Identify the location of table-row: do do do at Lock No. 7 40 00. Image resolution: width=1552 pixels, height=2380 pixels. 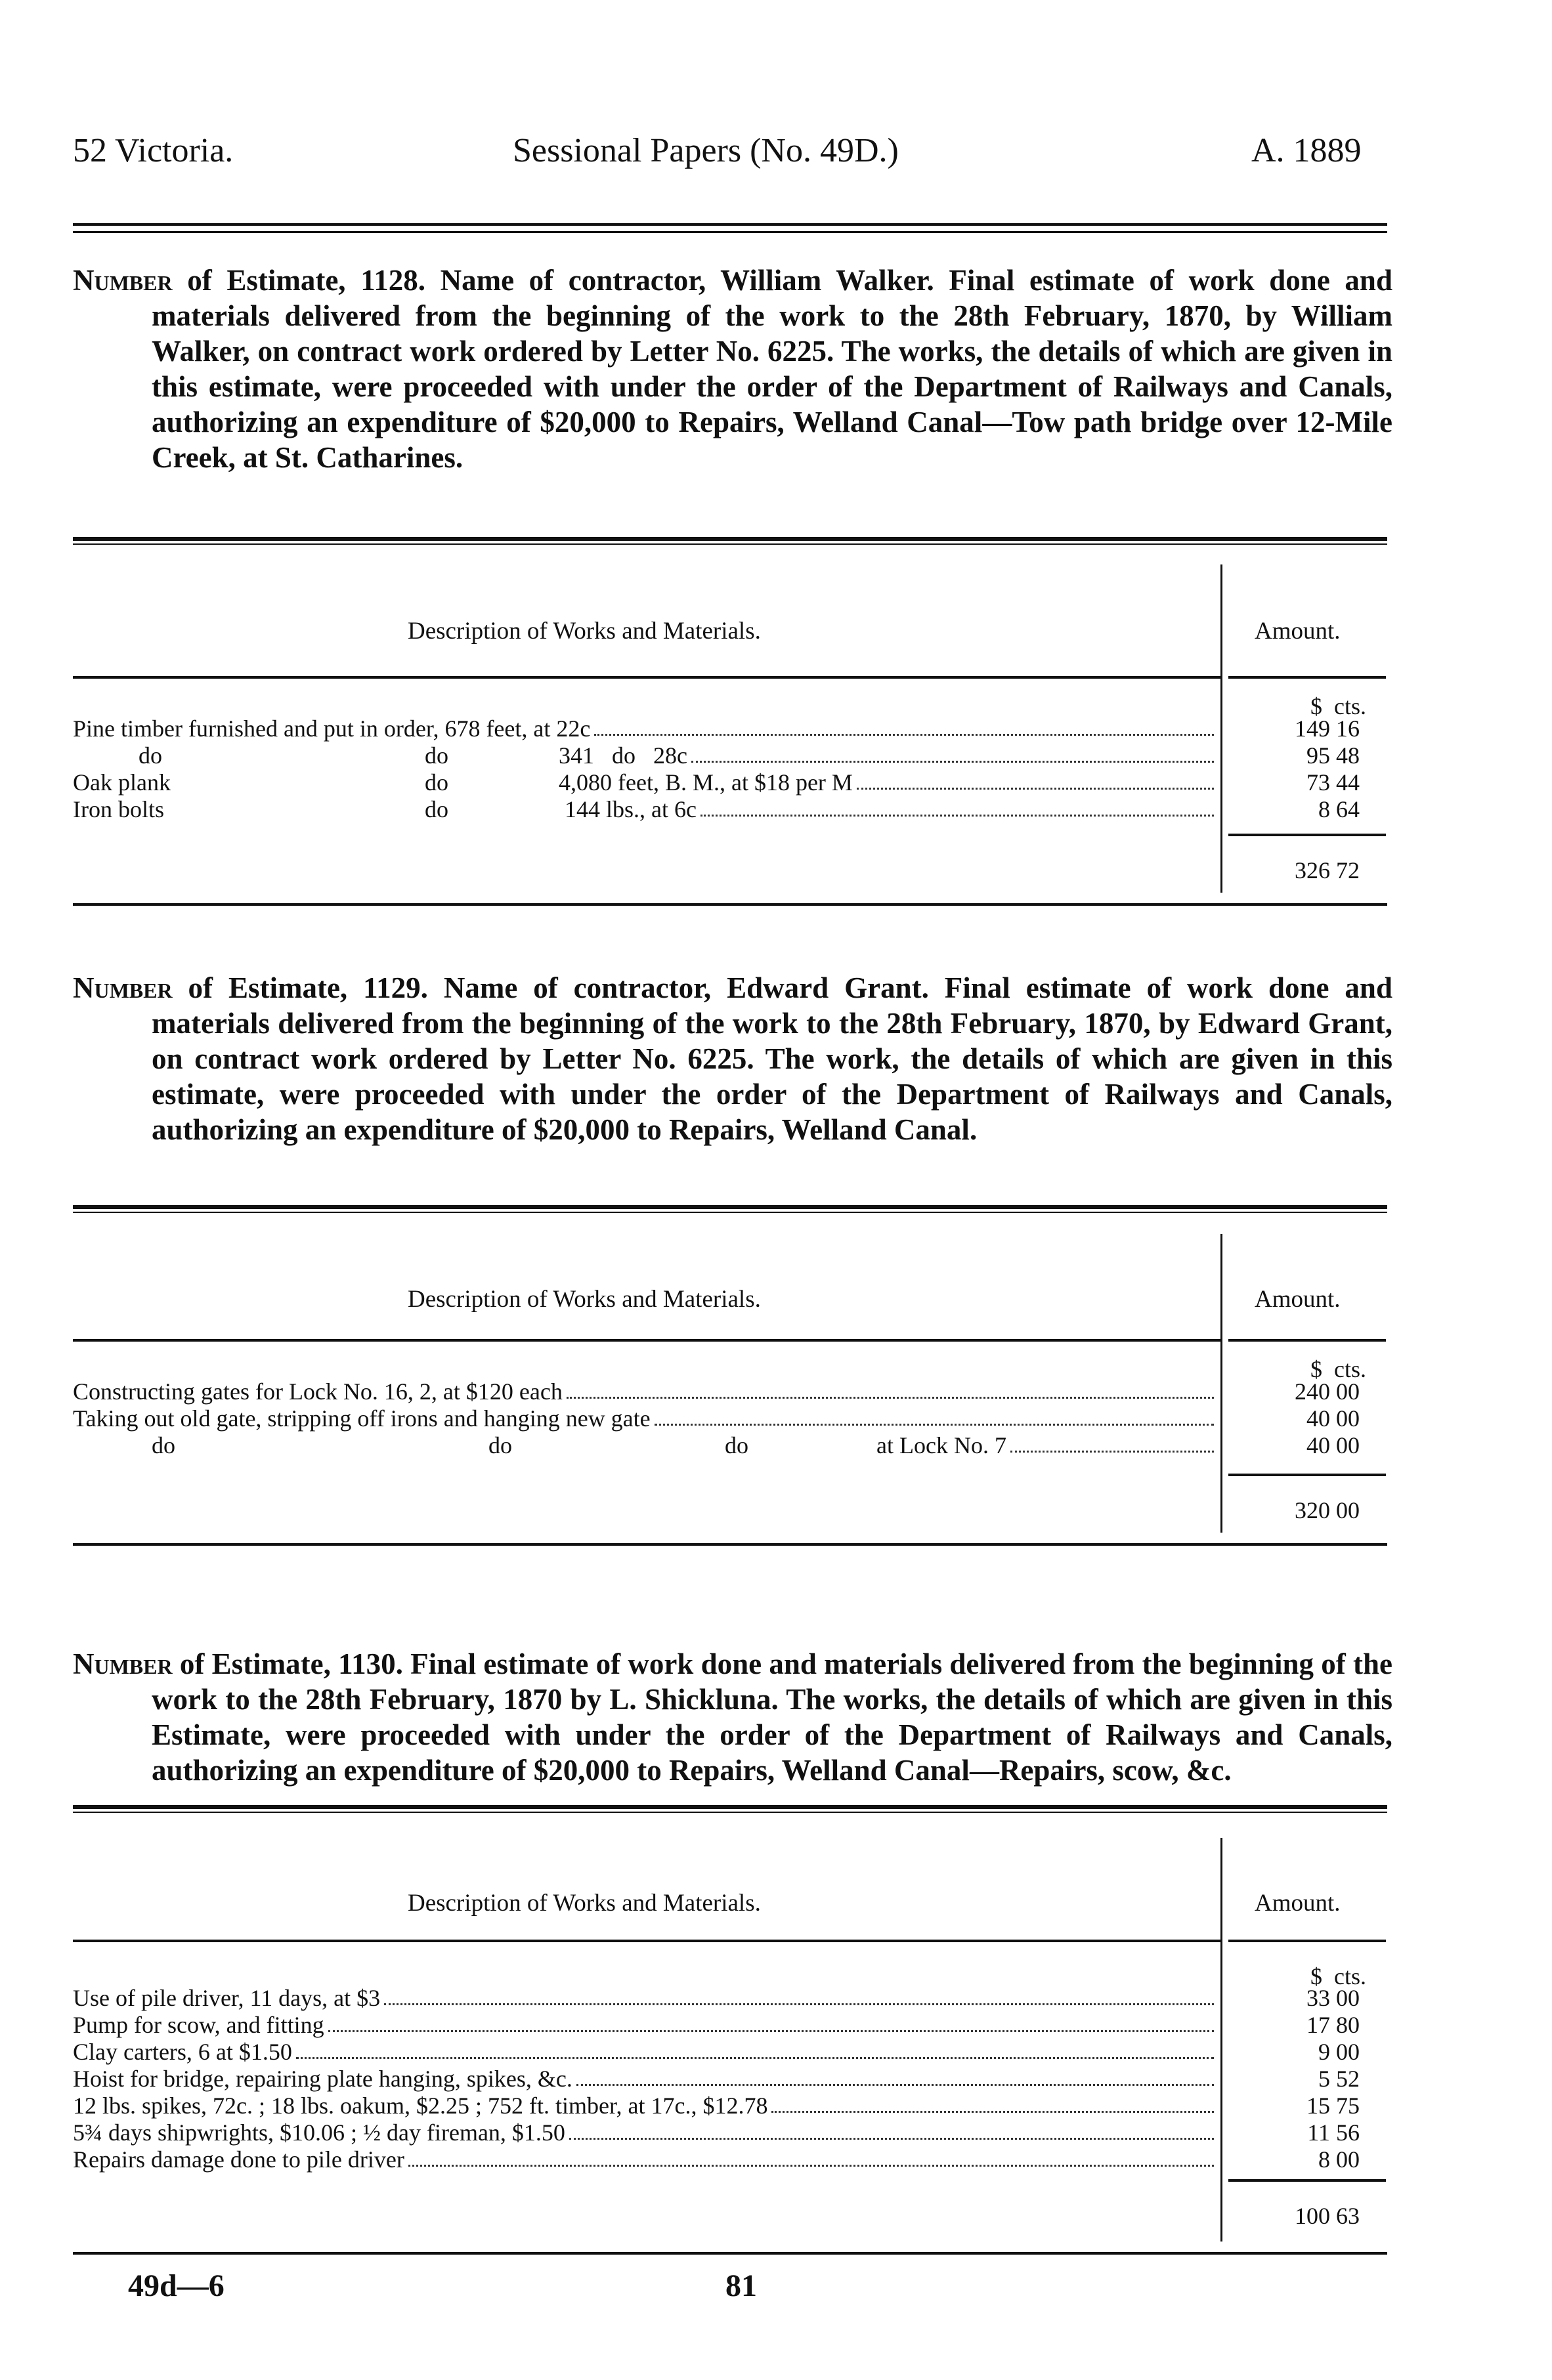
(729, 1445).